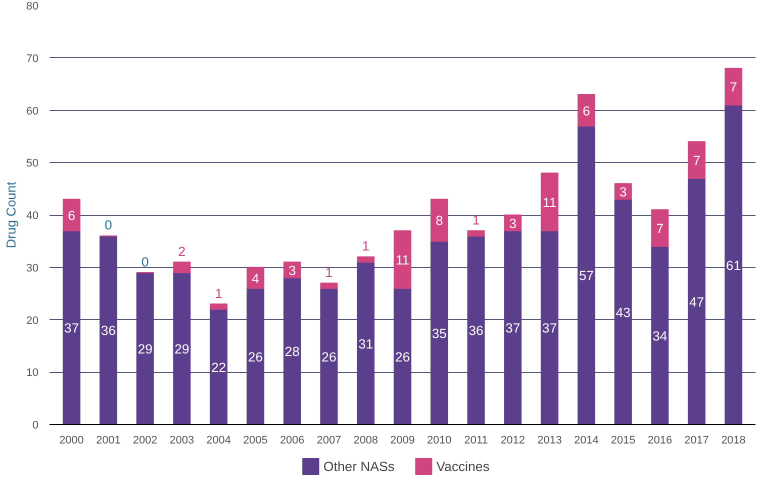  What do you see at coordinates (329, 440) in the screenshot?
I see `x-tick-label: 2007` at bounding box center [329, 440].